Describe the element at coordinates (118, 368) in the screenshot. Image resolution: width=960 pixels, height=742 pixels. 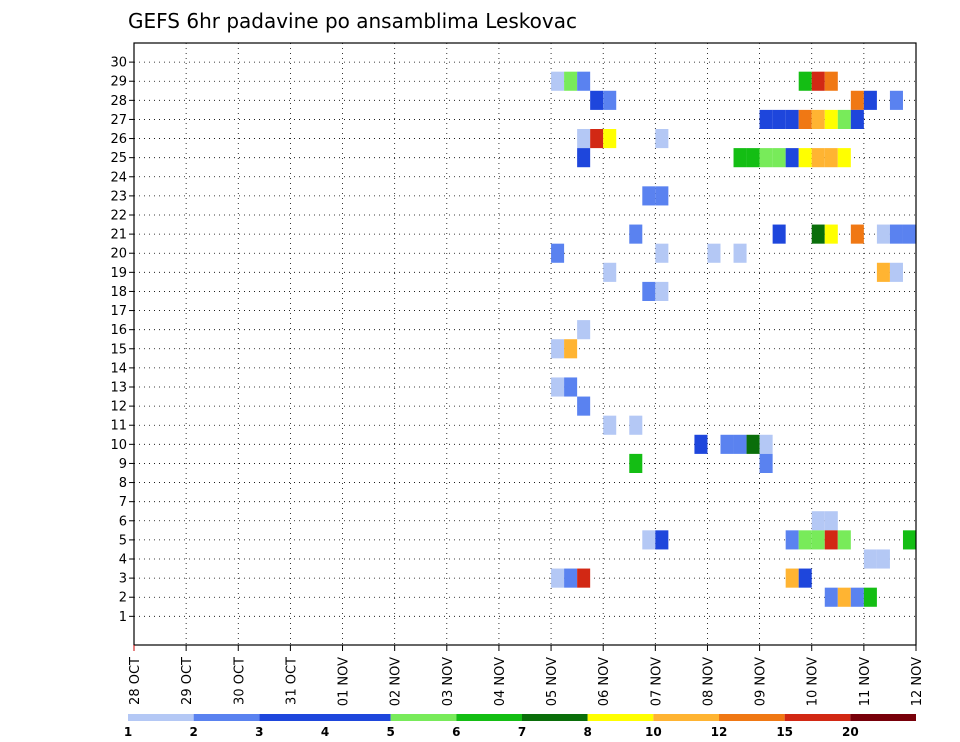
I see `y-tick-label: 14` at that location.